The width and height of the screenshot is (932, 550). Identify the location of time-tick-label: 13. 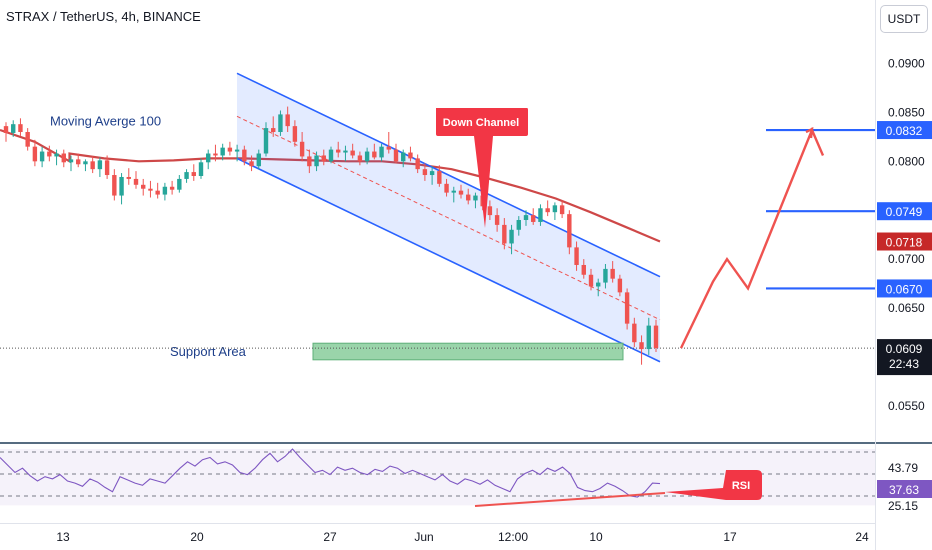
(63, 537).